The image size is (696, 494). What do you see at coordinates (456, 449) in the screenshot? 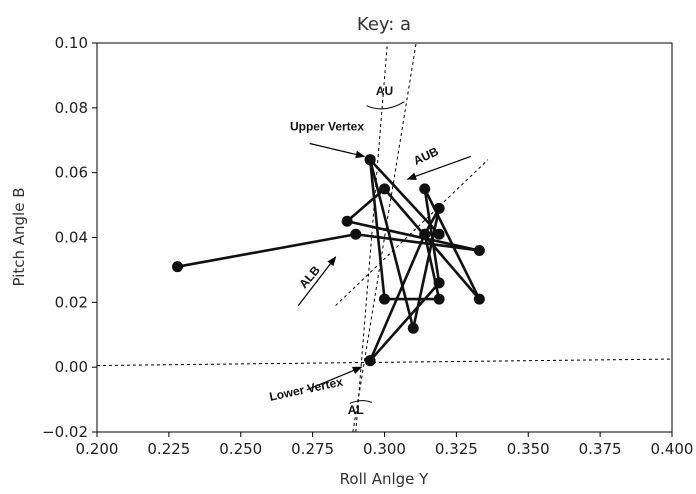
I see `x-tick-label: 0.325` at bounding box center [456, 449].